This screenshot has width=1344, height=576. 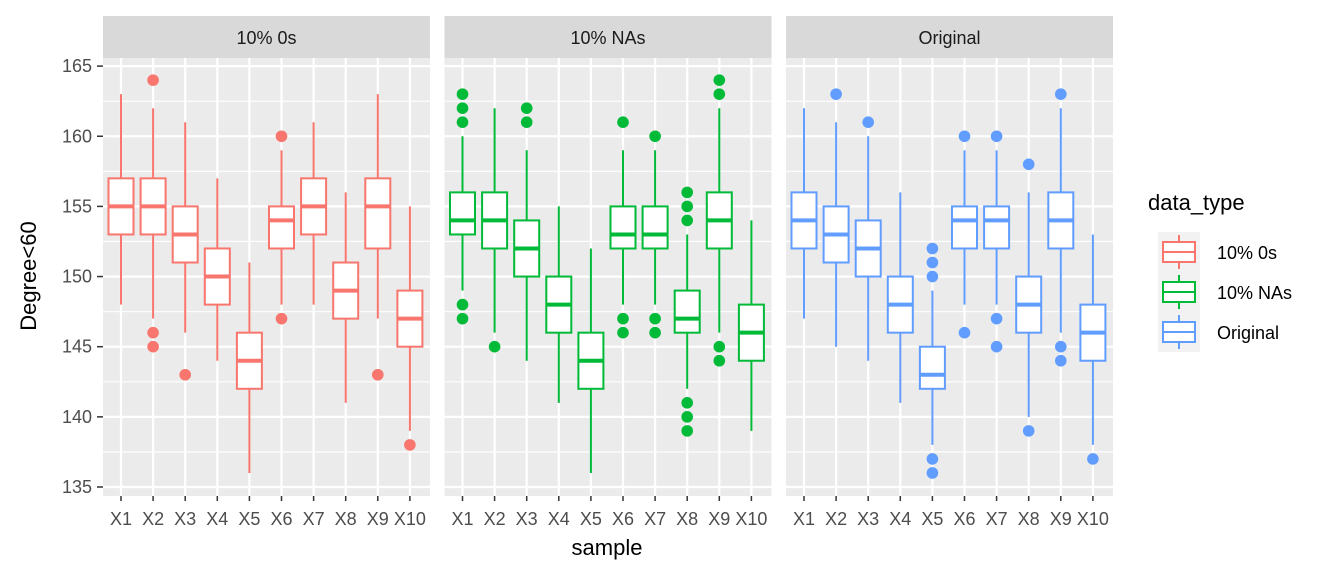 I want to click on facet-strip-label: 10% 0s, so click(x=266, y=38).